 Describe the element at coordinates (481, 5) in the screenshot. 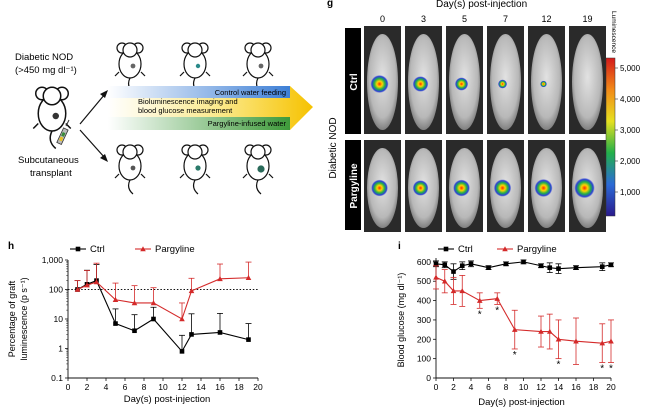

I see `imaging-top-title: Day(s) post-injection` at that location.